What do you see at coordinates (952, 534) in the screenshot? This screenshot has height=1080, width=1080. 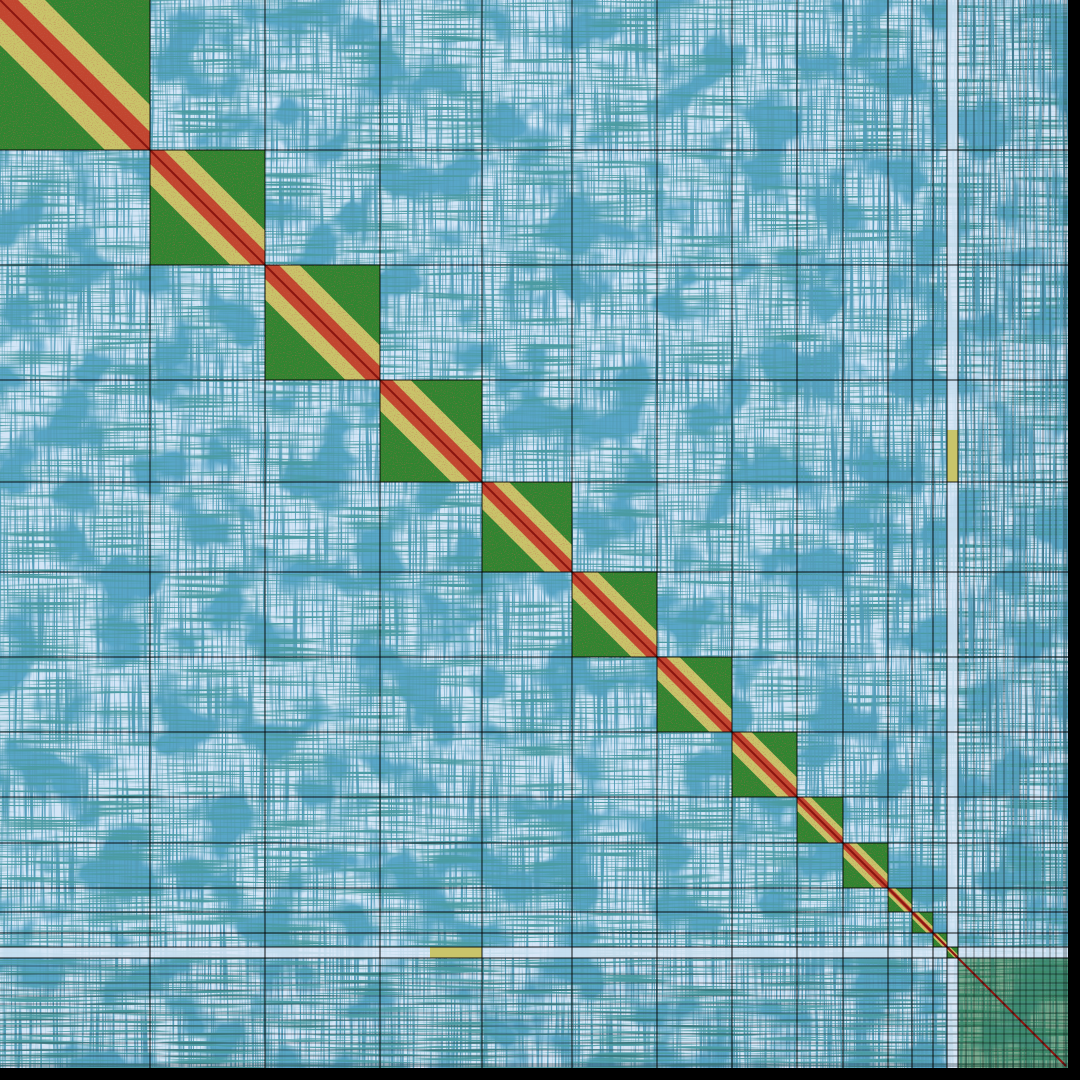 I see `sparse-column` at bounding box center [952, 534].